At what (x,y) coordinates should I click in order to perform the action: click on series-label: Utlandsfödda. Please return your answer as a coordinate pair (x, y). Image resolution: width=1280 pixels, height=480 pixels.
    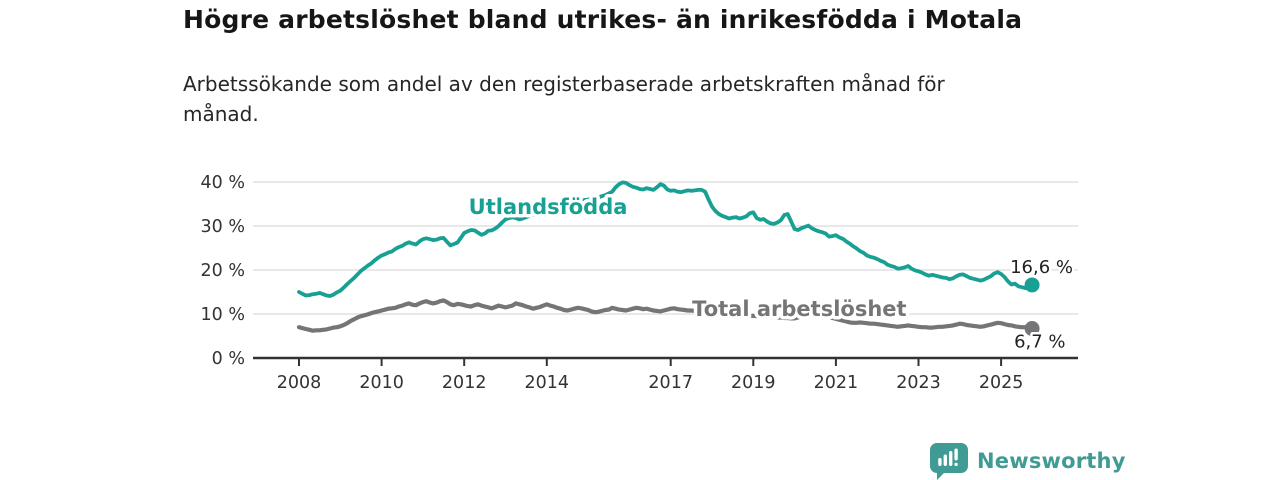
    Looking at the image, I should click on (548, 207).